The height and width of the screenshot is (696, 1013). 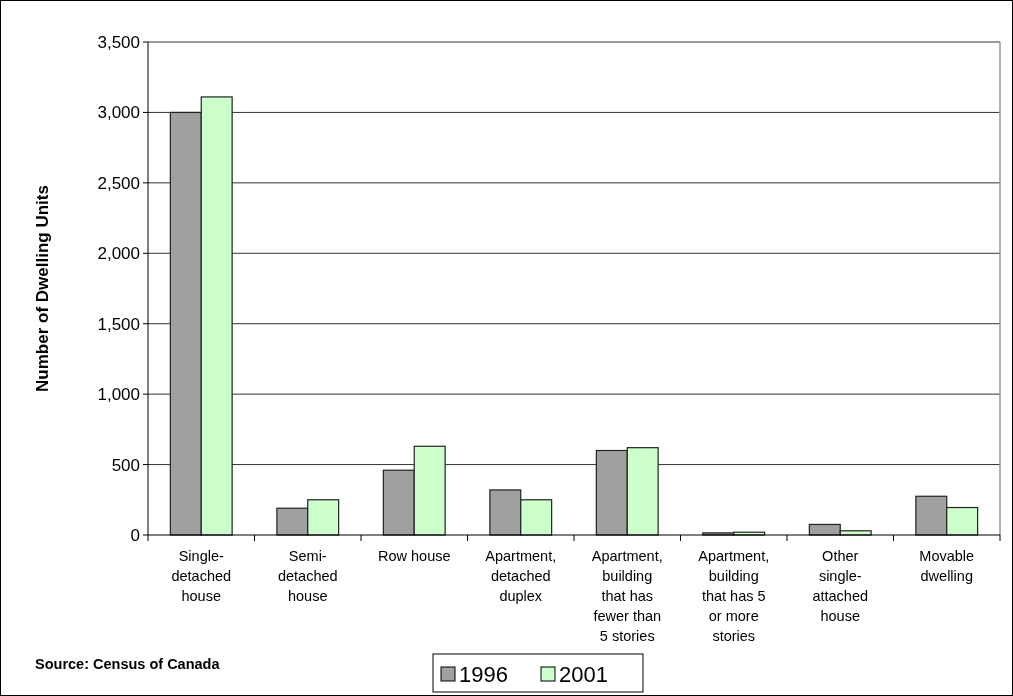 What do you see at coordinates (483, 674) in the screenshot?
I see `legend-label: 1996` at bounding box center [483, 674].